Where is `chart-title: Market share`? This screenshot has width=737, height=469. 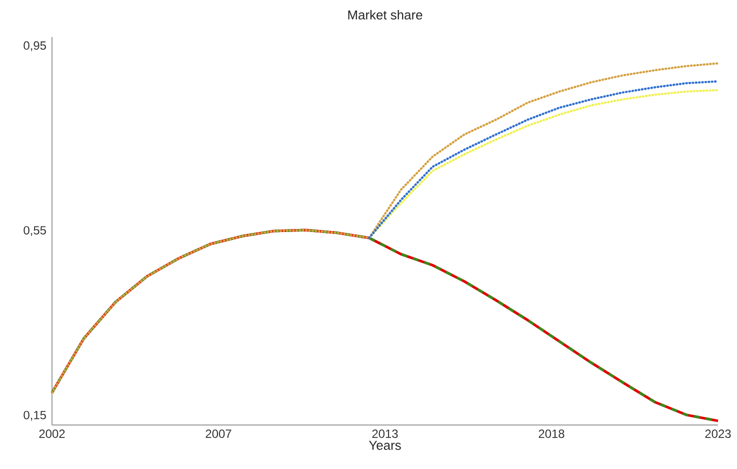 chart-title: Market share is located at coordinates (385, 15).